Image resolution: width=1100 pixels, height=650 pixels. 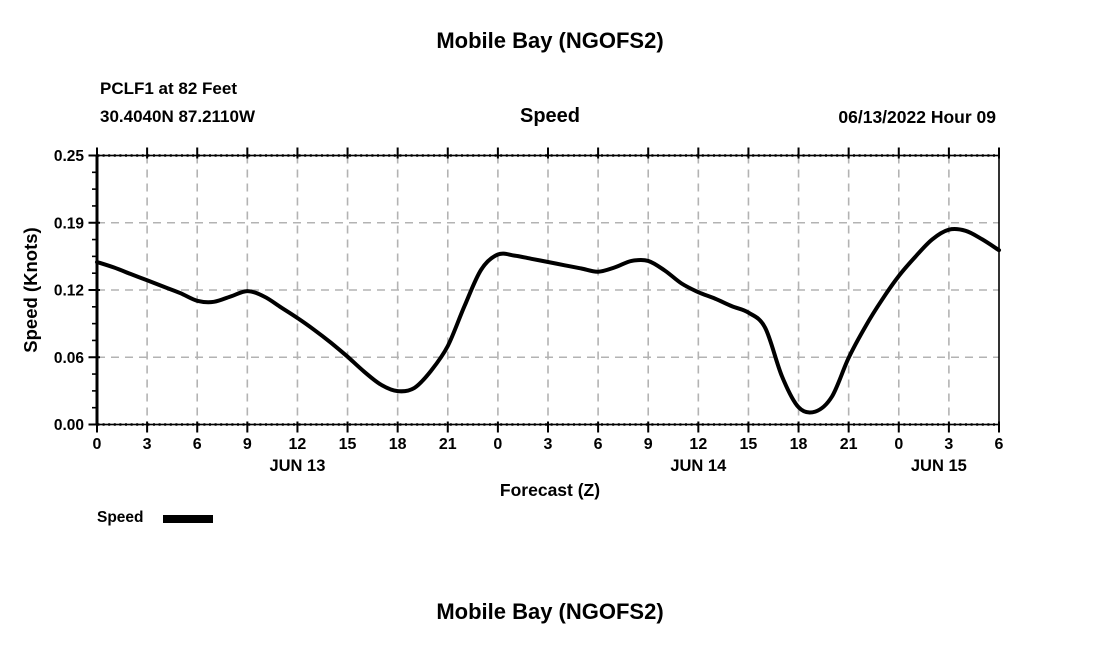 What do you see at coordinates (69, 156) in the screenshot?
I see `y-tick-label: 0.25` at bounding box center [69, 156].